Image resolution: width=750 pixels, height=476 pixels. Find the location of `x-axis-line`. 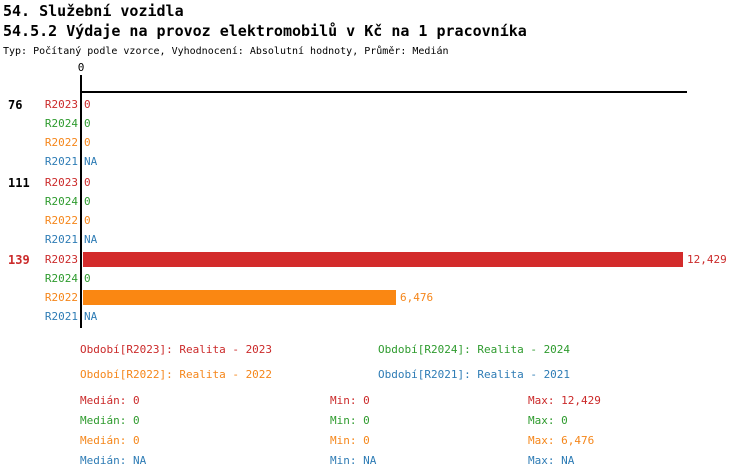

x-axis-line is located at coordinates (383, 92).